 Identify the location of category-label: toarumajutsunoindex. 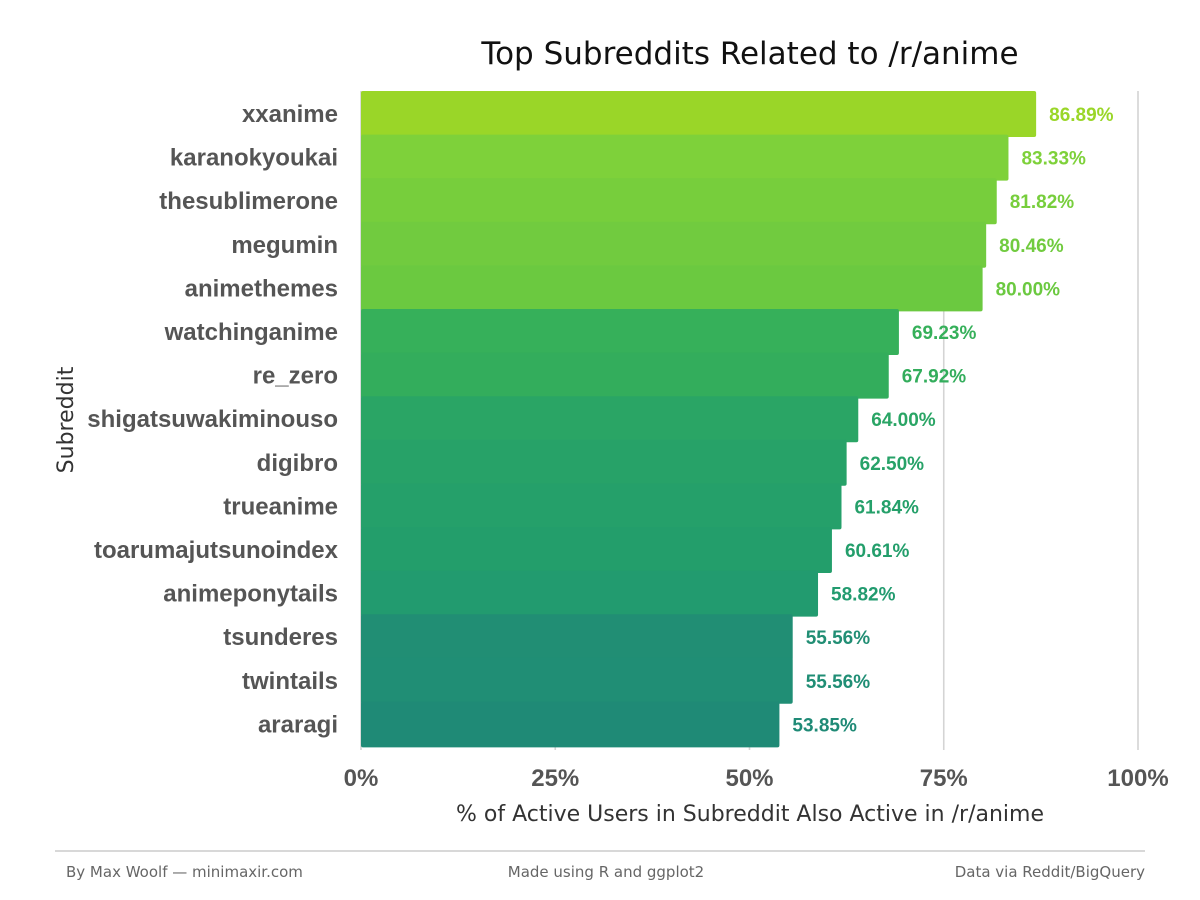
(216, 550).